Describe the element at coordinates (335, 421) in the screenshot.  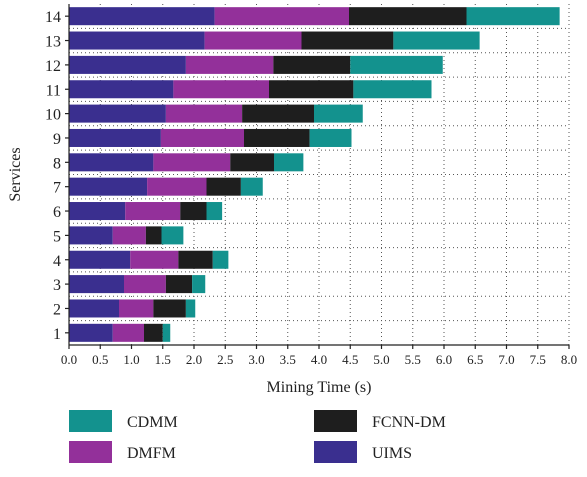
I see `legend-swatch-fcnn-dm` at that location.